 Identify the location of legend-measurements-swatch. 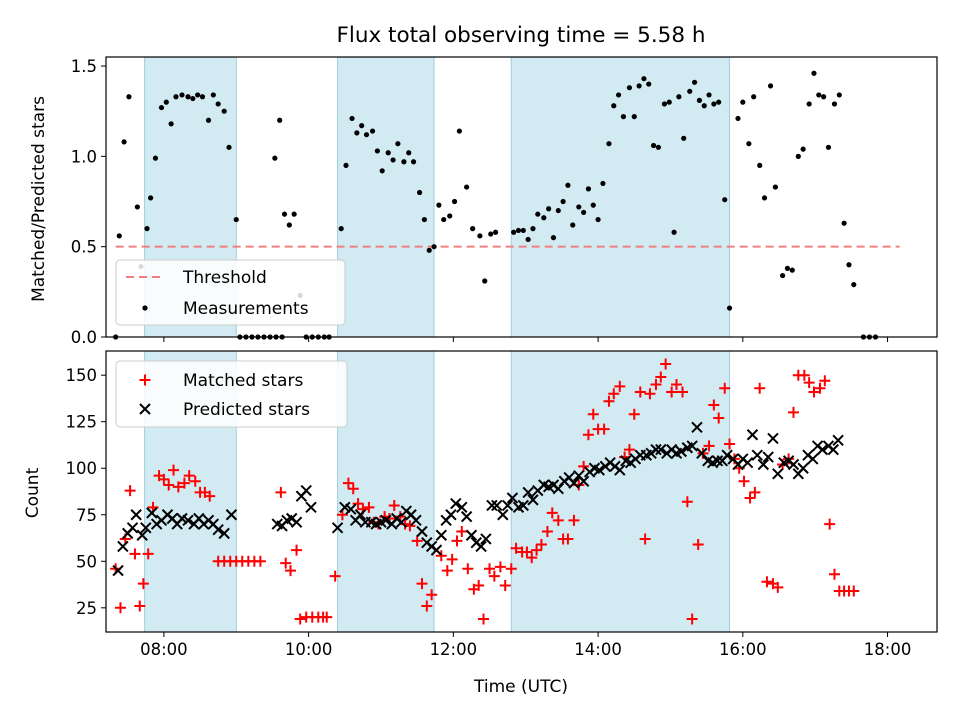
(145, 308).